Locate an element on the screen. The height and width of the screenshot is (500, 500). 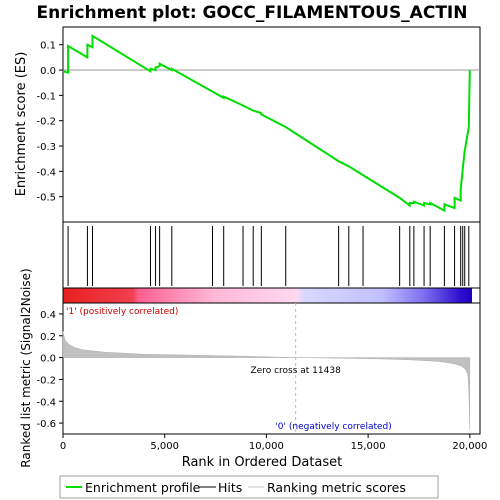
es-tick-label: -0.5 is located at coordinates (46, 198).